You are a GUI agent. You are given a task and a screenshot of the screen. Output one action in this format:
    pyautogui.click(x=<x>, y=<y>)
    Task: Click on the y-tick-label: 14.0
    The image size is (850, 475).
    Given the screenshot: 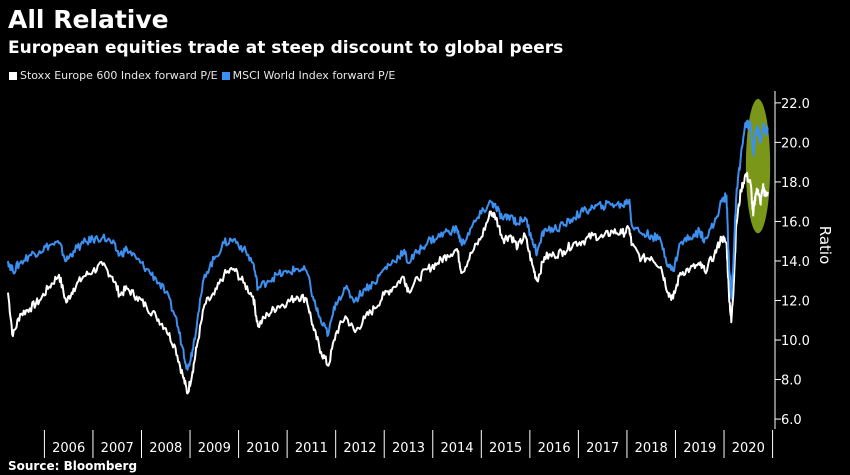 What is the action you would take?
    pyautogui.click(x=795, y=262)
    